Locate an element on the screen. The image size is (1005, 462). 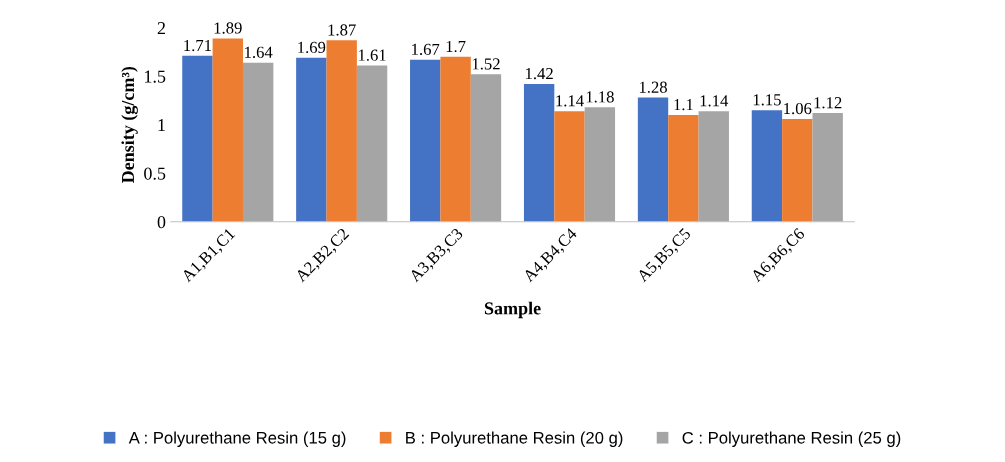
data-label: 1.18 is located at coordinates (600, 97).